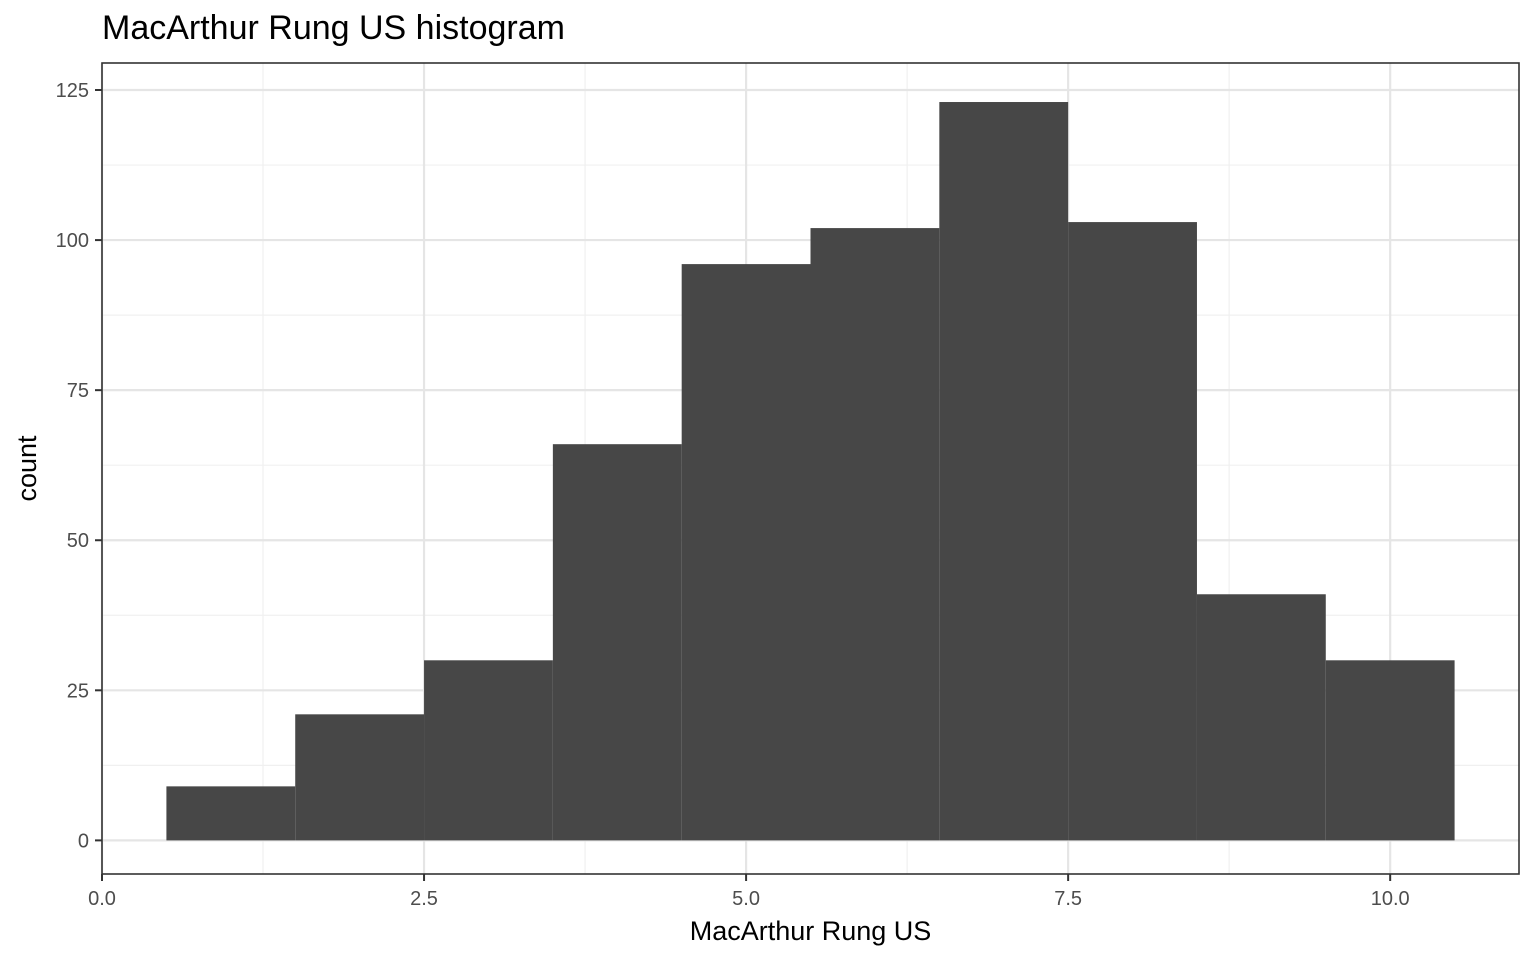  I want to click on y-axis: 0 25 50 75 100 125, so click(79, 466).